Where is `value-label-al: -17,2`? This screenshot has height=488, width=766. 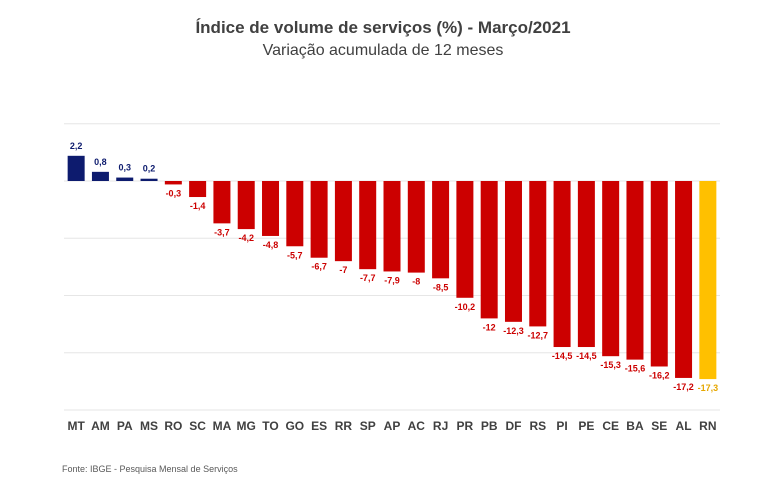 value-label-al: -17,2 is located at coordinates (683, 387).